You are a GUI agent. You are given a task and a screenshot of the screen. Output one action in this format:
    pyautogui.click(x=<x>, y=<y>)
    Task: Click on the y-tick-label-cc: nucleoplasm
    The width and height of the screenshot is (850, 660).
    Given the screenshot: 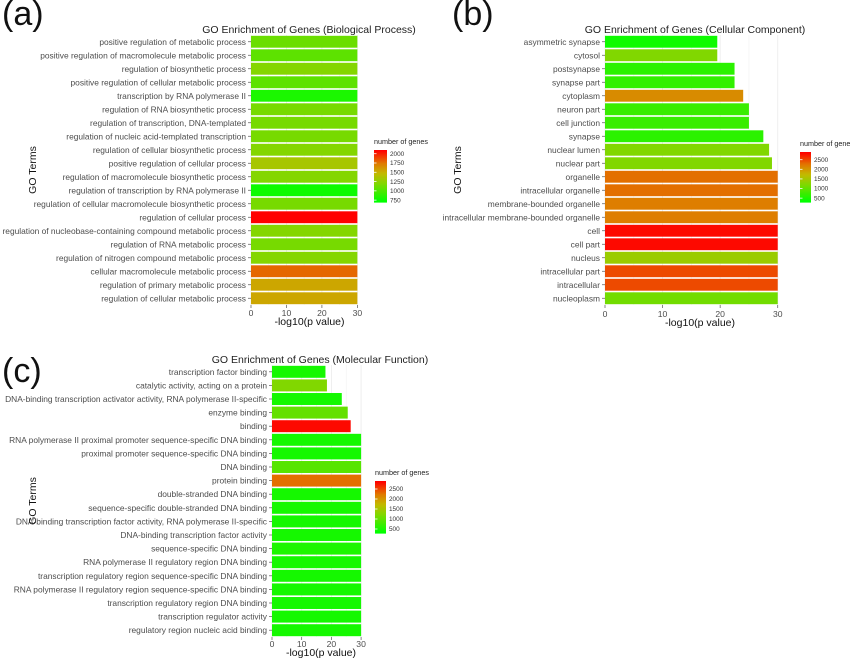 What is the action you would take?
    pyautogui.click(x=576, y=298)
    